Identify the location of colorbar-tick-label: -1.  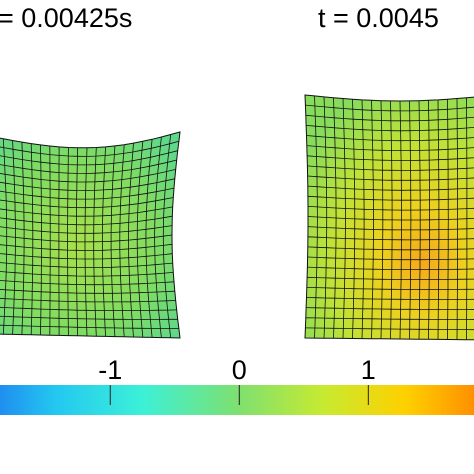
(110, 370).